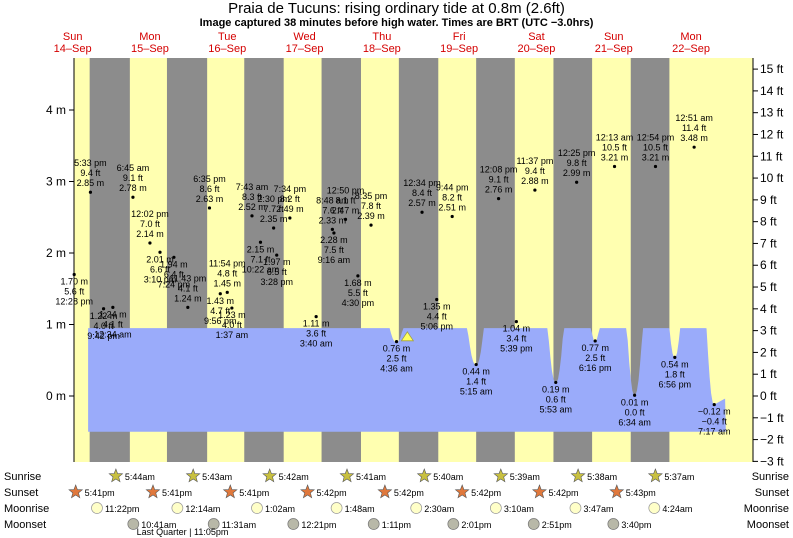 The image size is (793, 538). I want to click on tide-label: 9.1 ft, so click(133, 178).